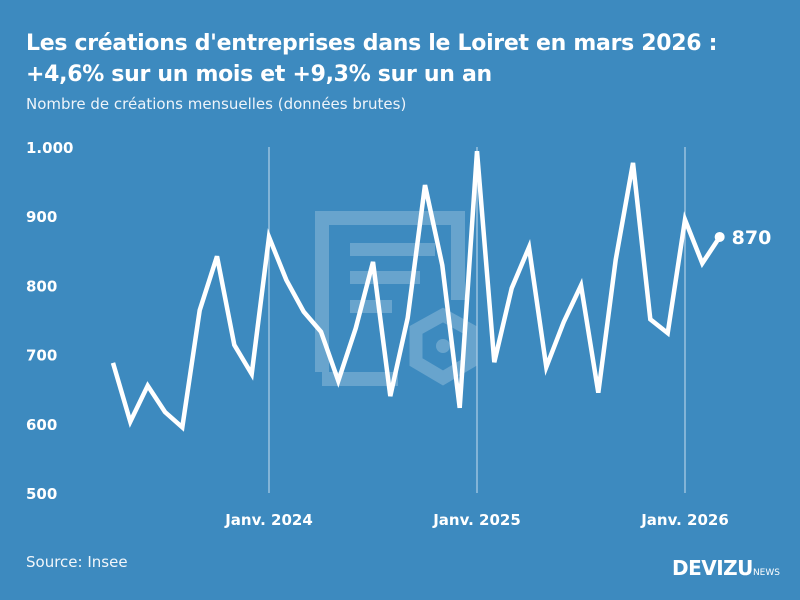 The image size is (800, 600). I want to click on x-tick-label: Janv. 2024, so click(268, 520).